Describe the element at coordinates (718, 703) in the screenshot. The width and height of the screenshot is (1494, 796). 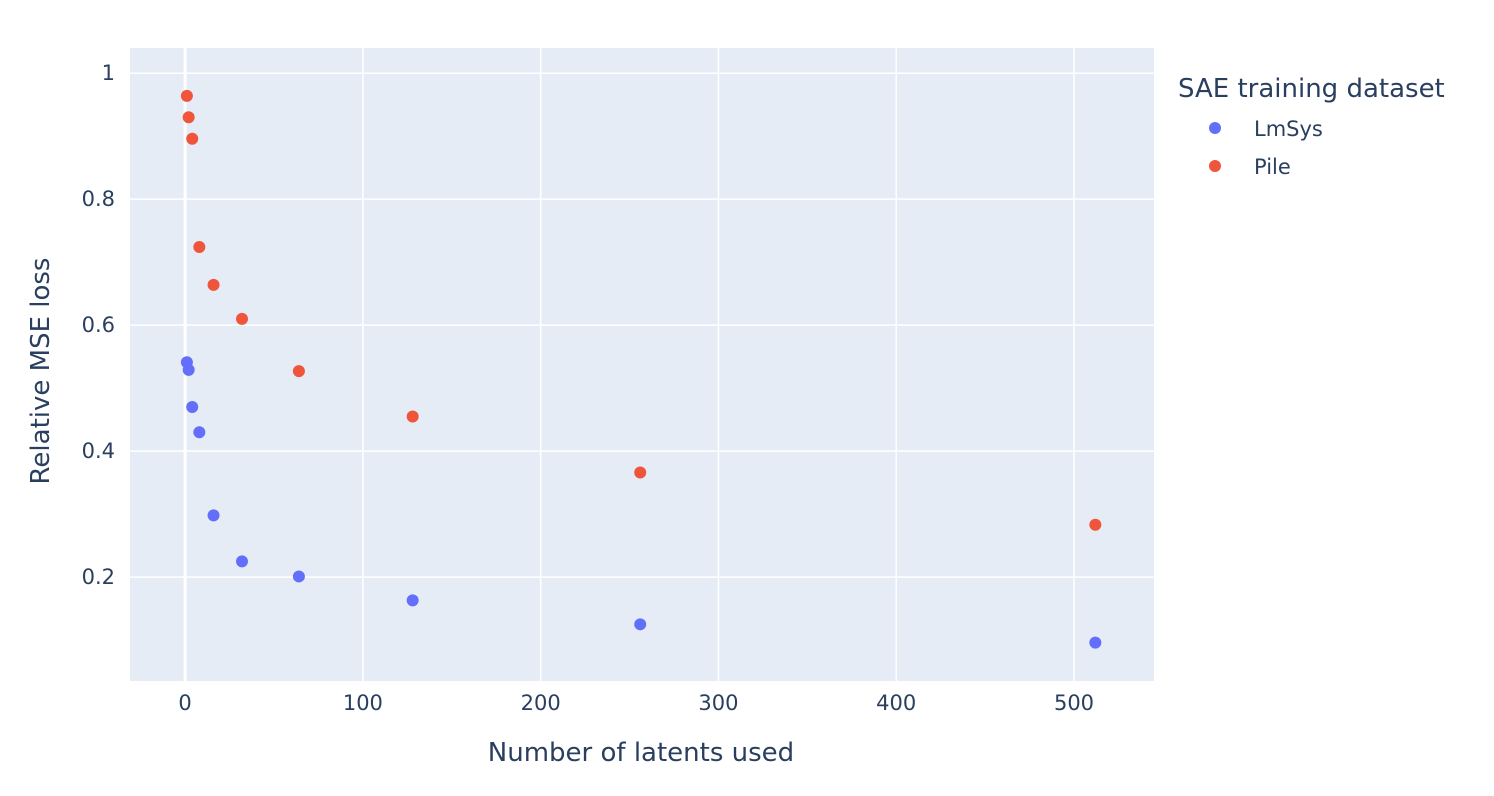
I see `x-tick-label: 300` at that location.